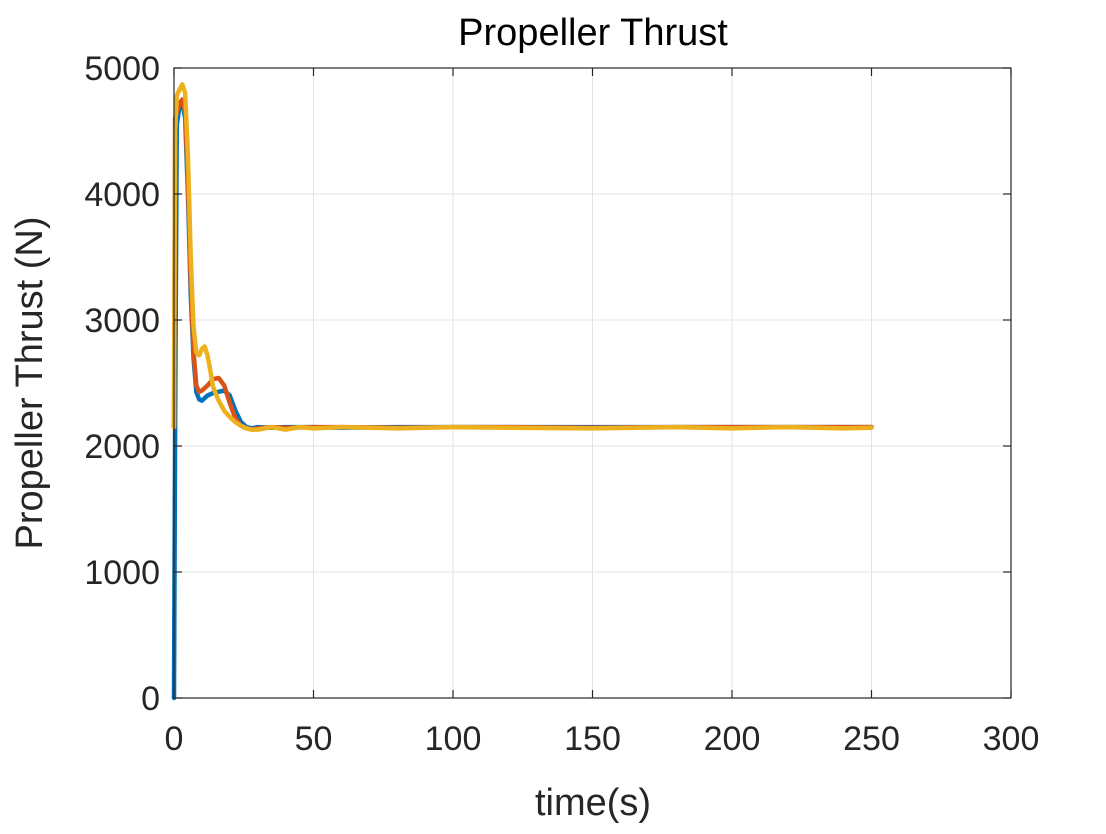 The width and height of the screenshot is (1106, 834). Describe the element at coordinates (871, 739) in the screenshot. I see `x-tick-label: 250` at that location.